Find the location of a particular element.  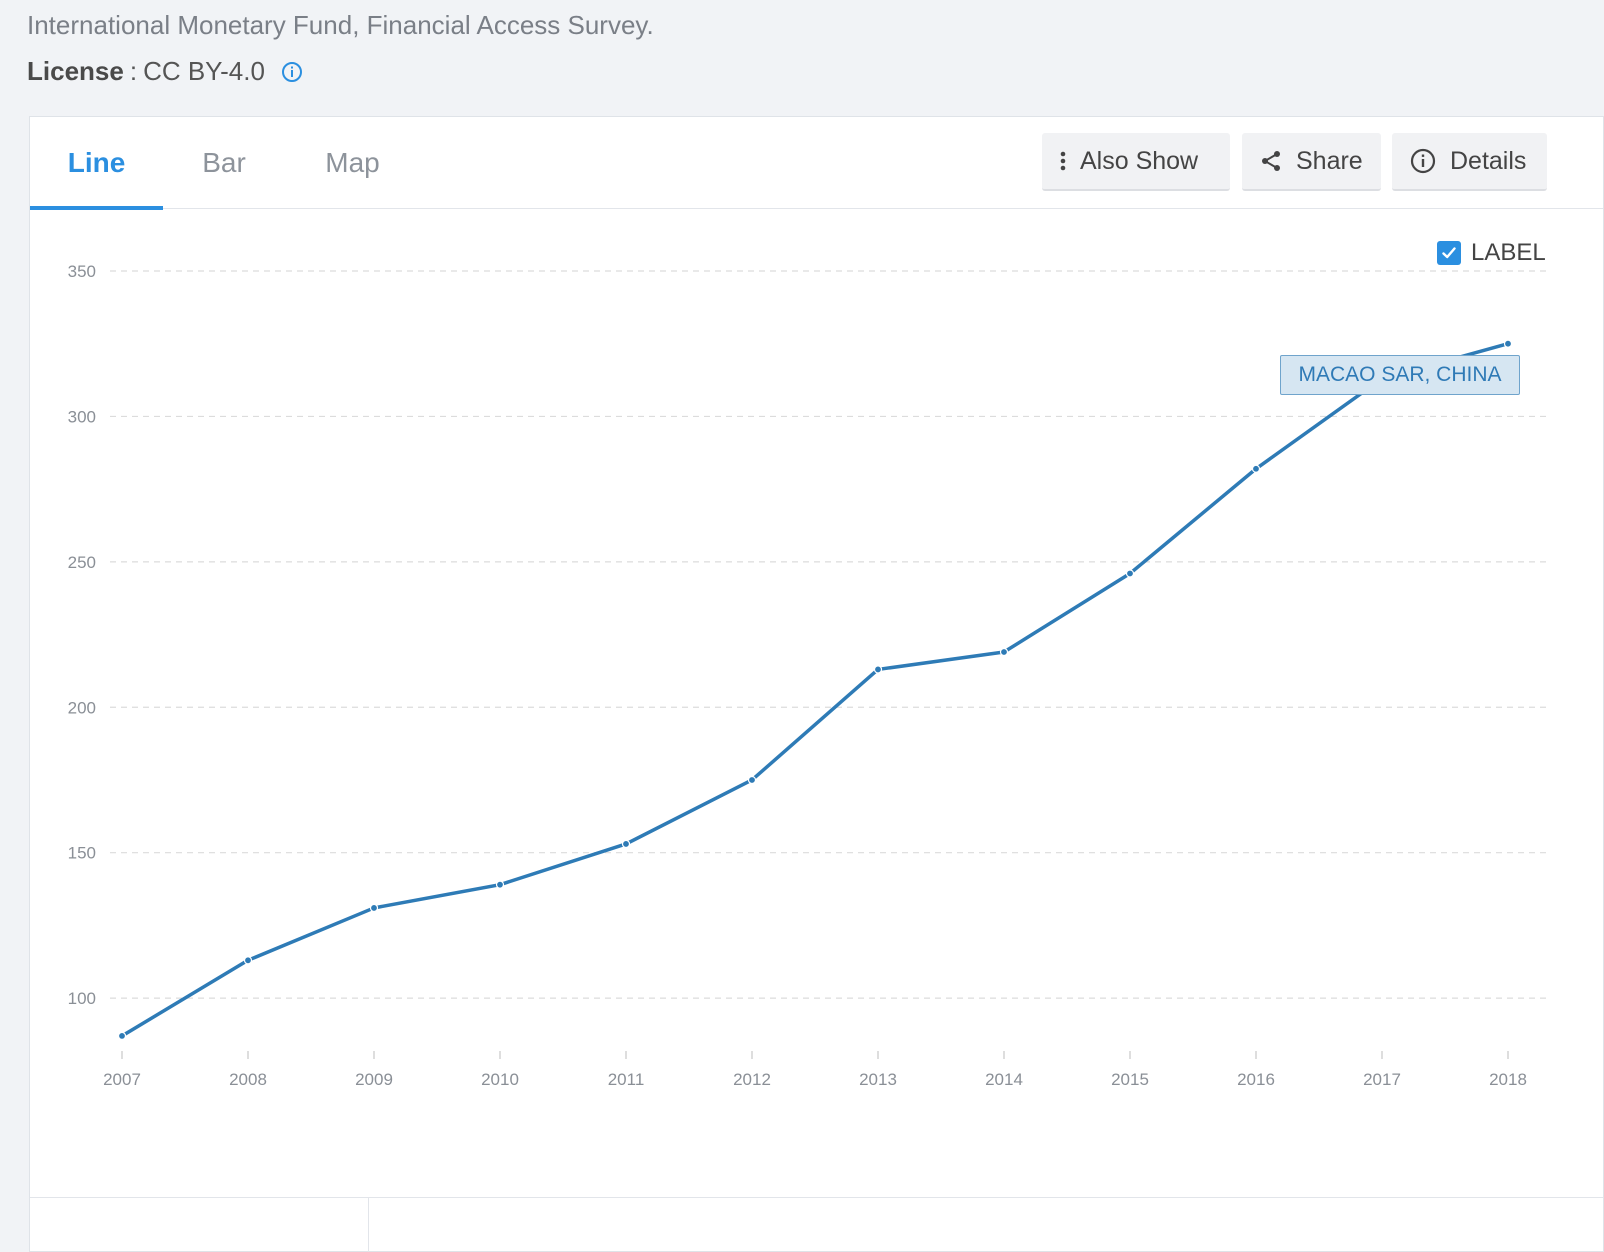

x-tick-label: 2014 is located at coordinates (1004, 1079).